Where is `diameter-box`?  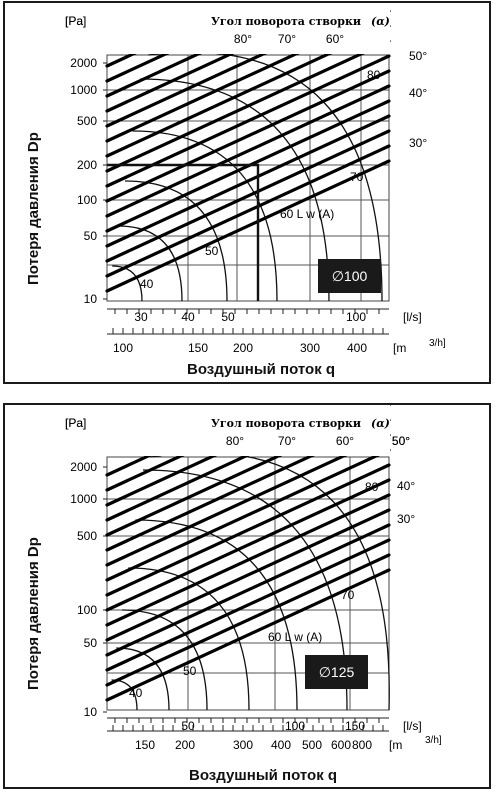 diameter-box is located at coordinates (336, 672).